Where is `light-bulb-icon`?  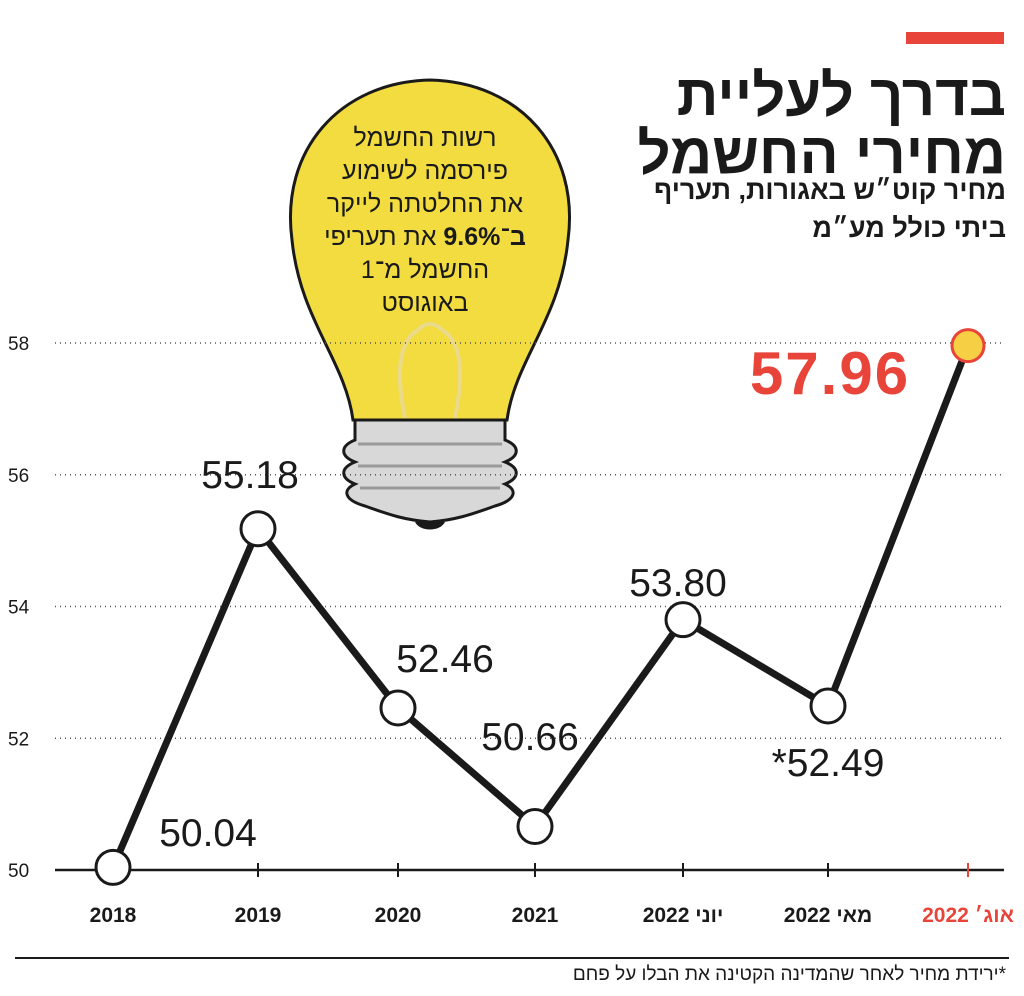
light-bulb-icon is located at coordinates (430, 304).